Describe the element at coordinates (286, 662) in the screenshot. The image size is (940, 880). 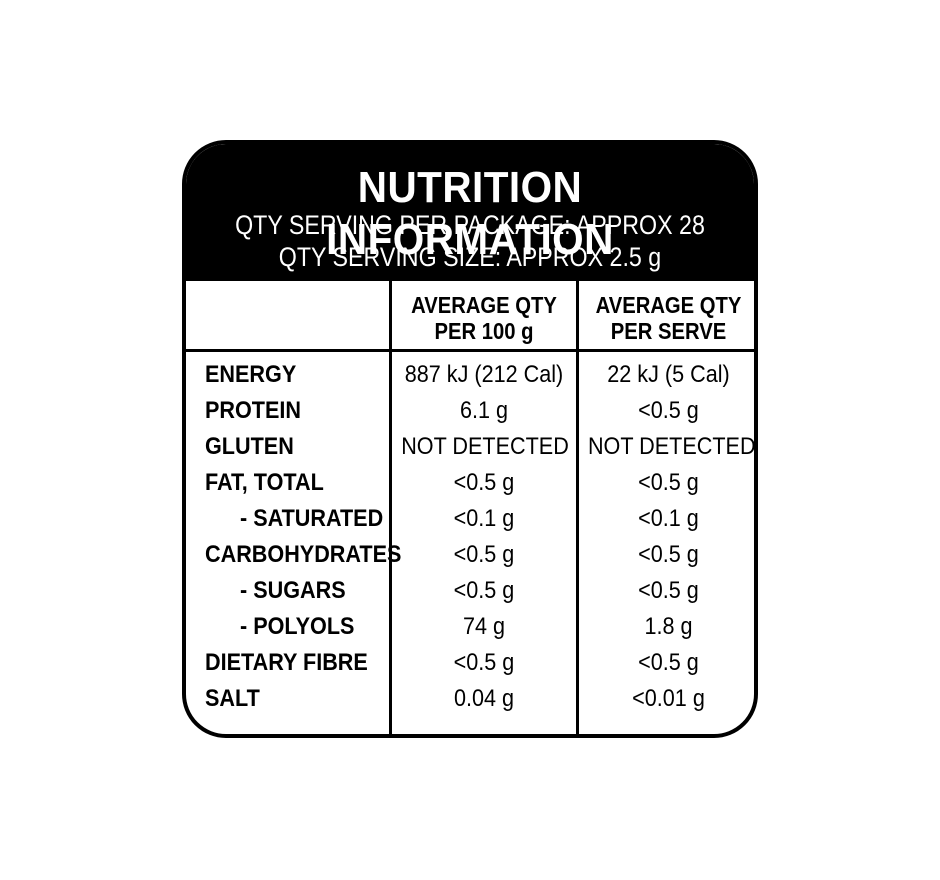
I see `nutrient-label: DIETARY FIBRE` at that location.